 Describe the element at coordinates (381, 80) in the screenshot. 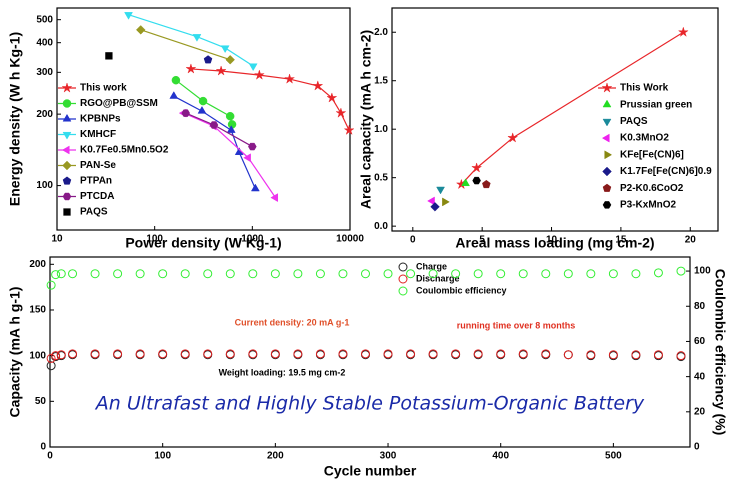

I see `y-tick-label: 1.5` at that location.